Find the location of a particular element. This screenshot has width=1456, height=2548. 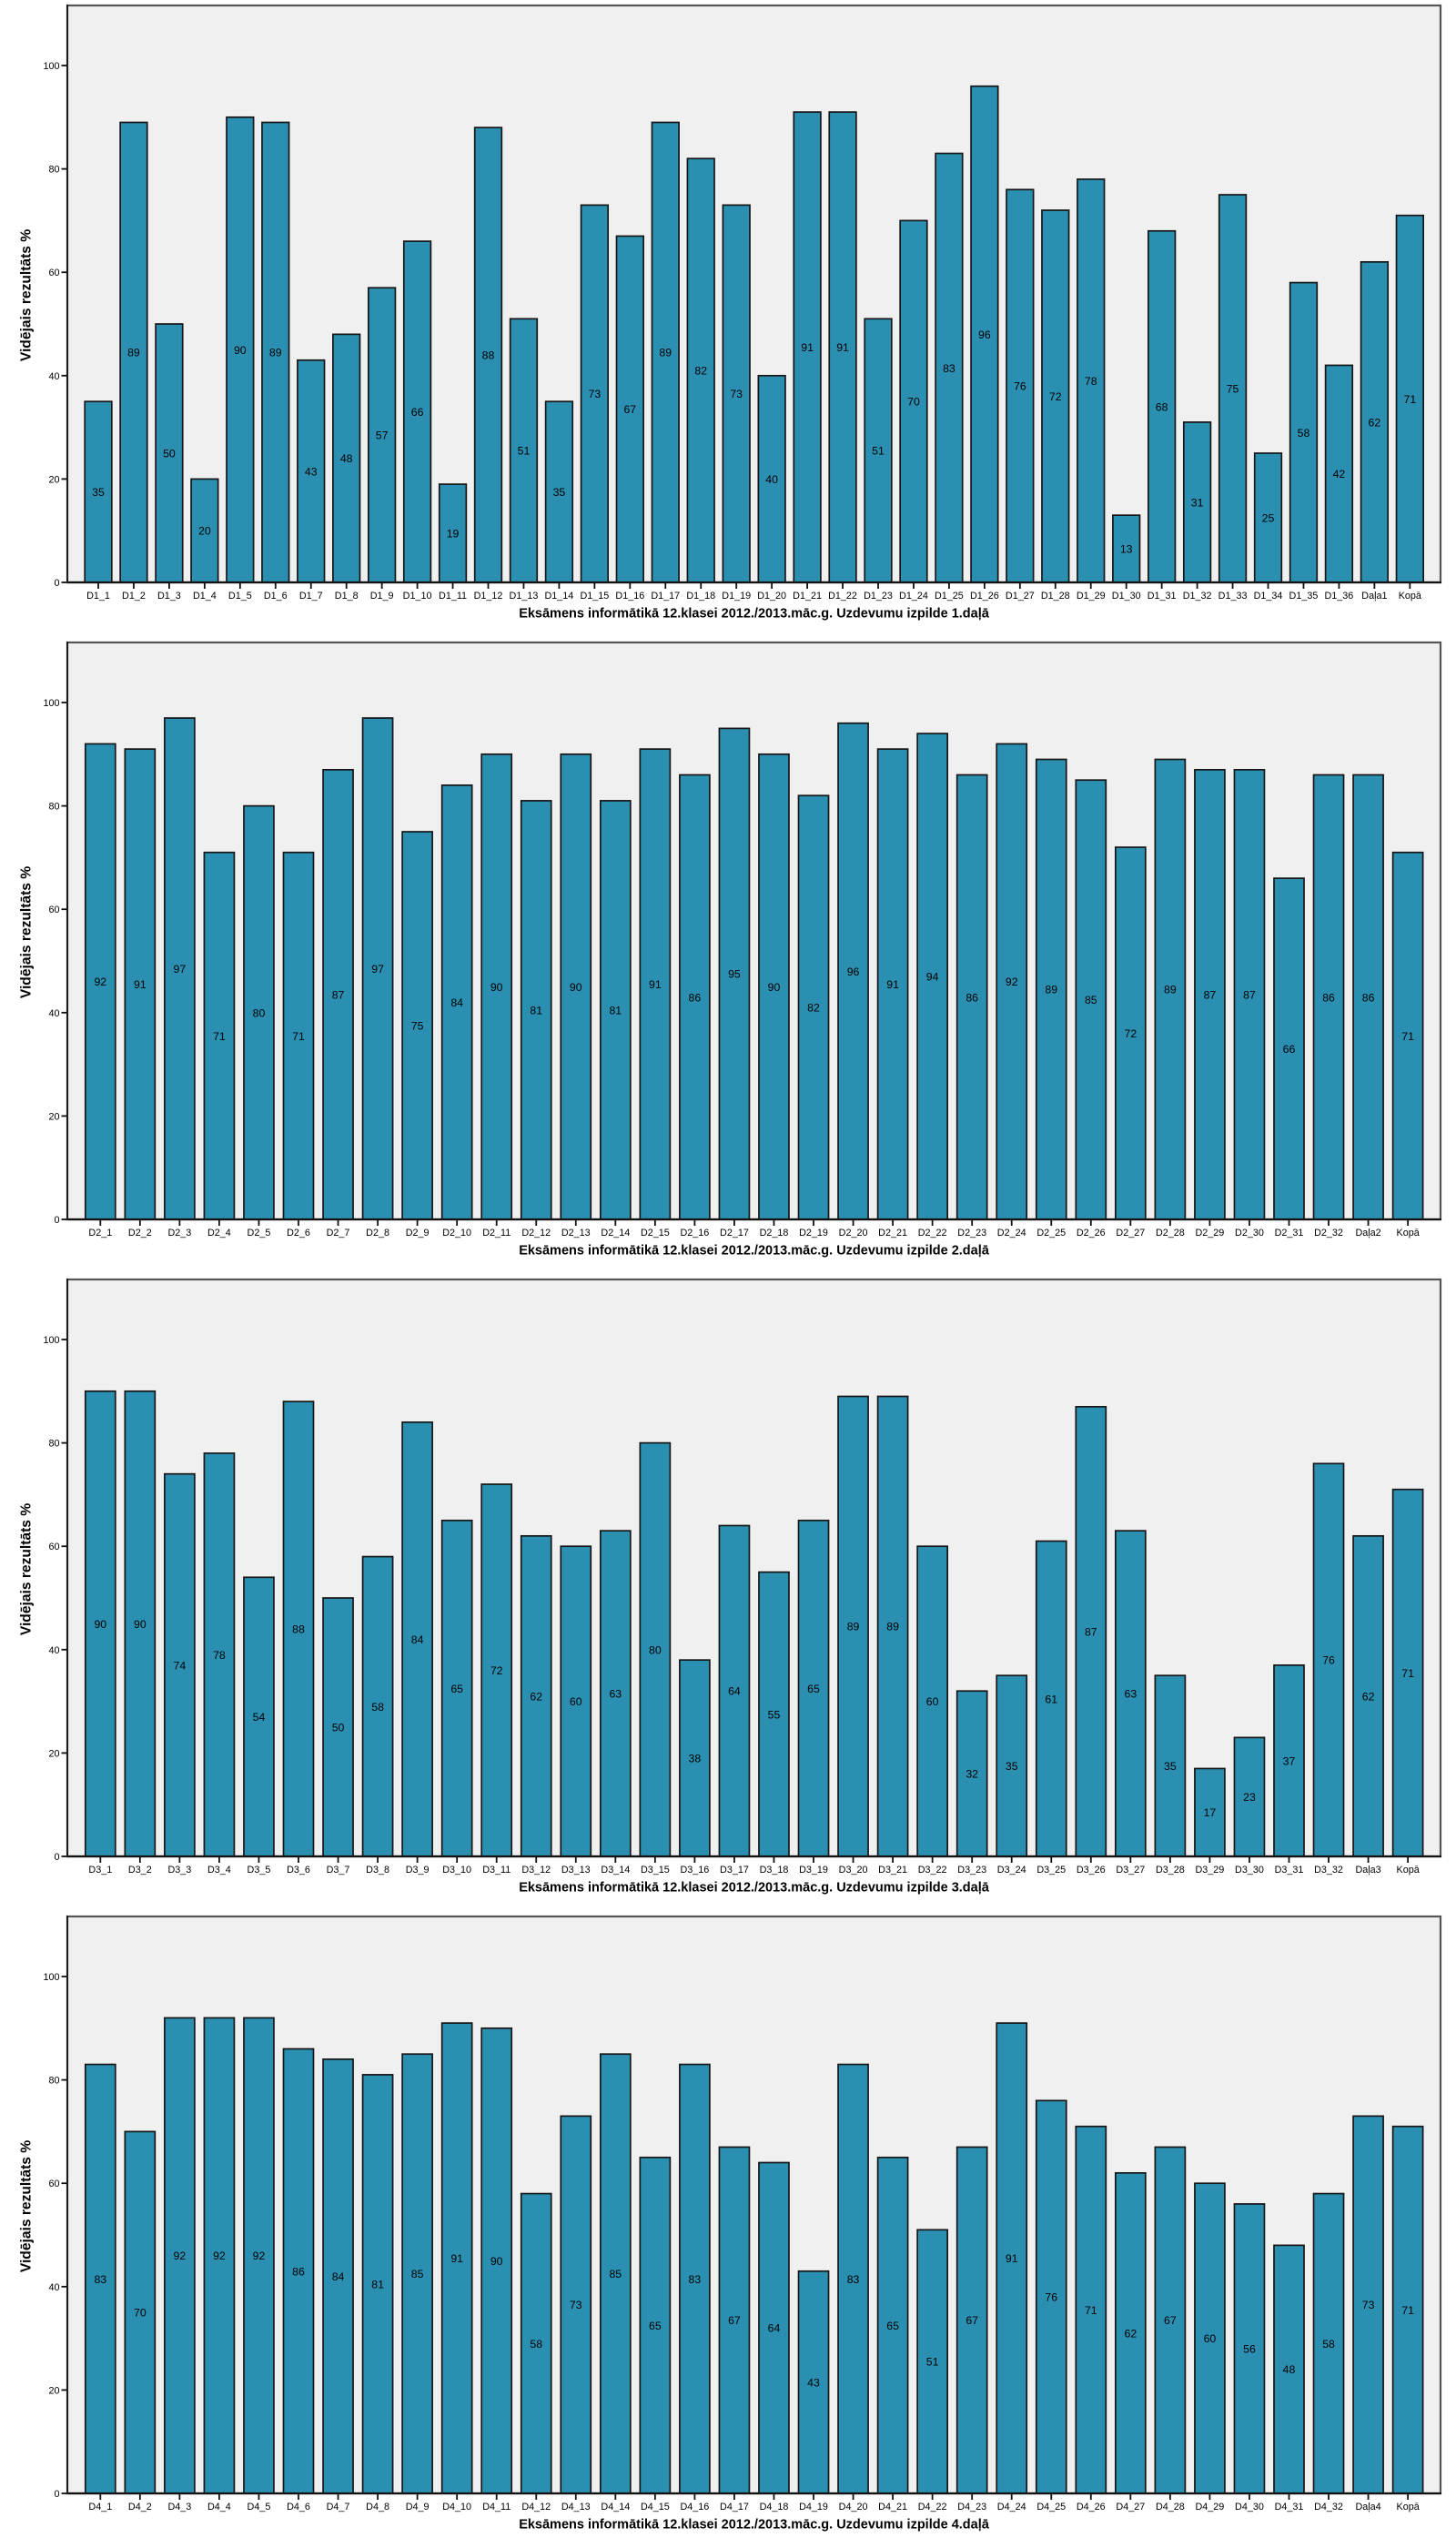

svg-text: D4_25 is located at coordinates (1051, 2507).